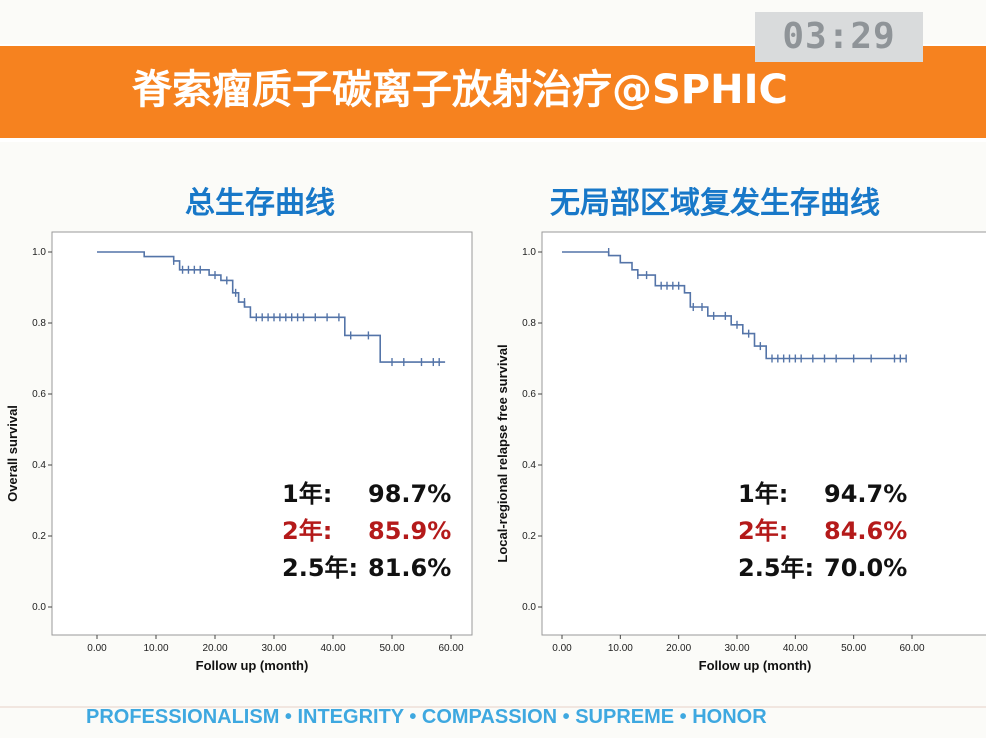 The image size is (986, 738). I want to click on survival-curve-line, so click(734, 305).